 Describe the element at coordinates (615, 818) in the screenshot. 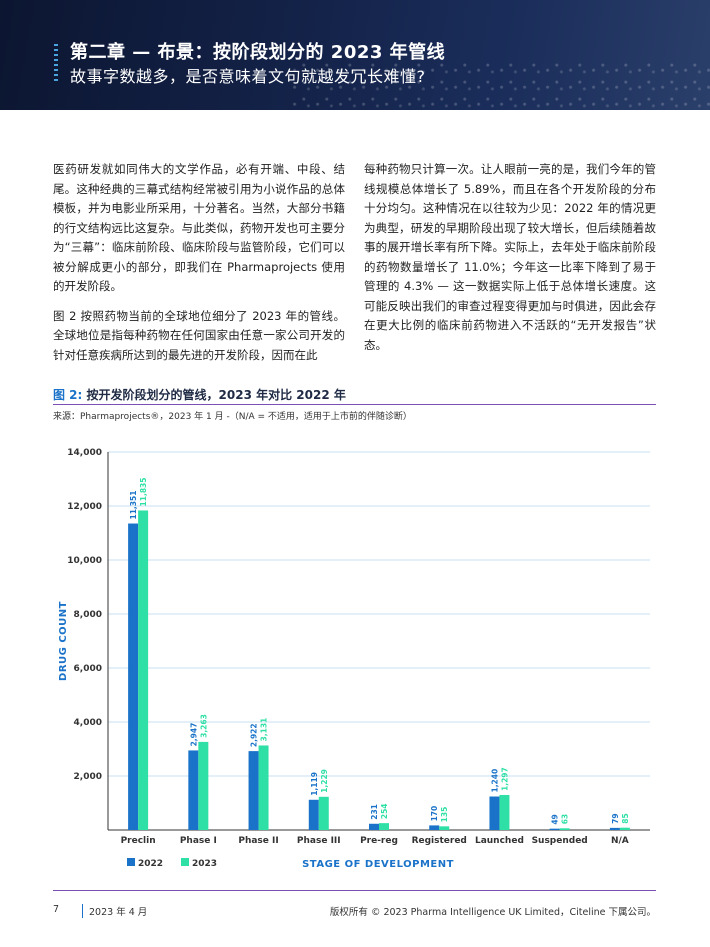

I see `bar-data-label: 79` at that location.